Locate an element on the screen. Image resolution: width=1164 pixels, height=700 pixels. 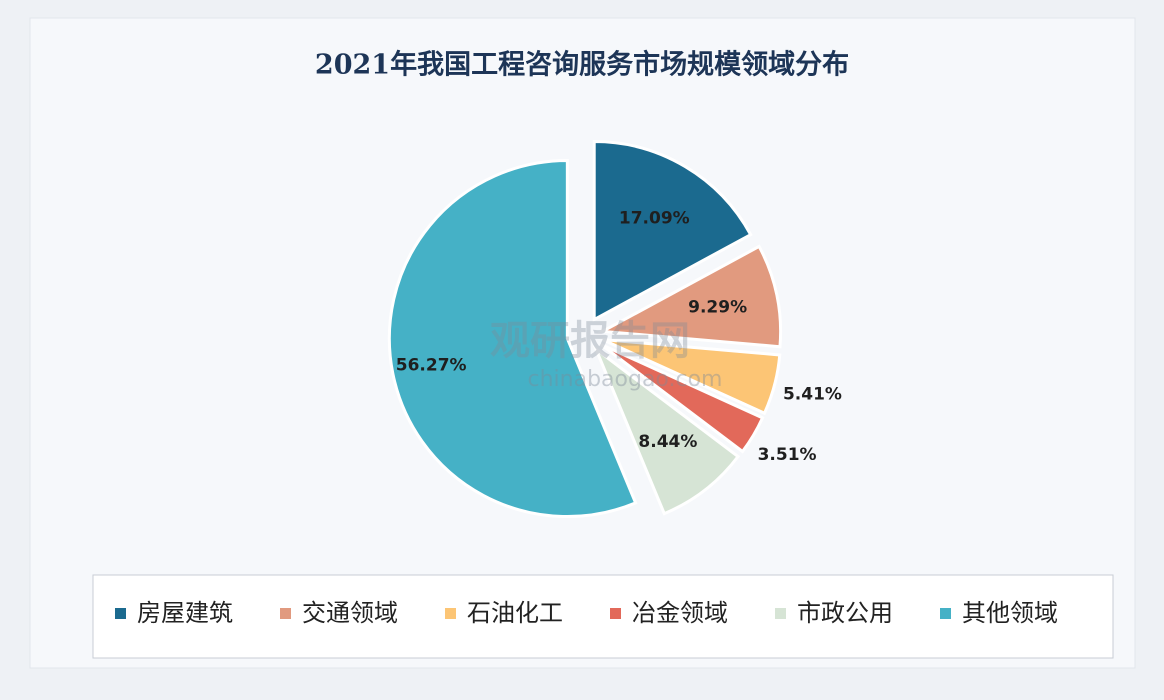
legend-box is located at coordinates (603, 616).